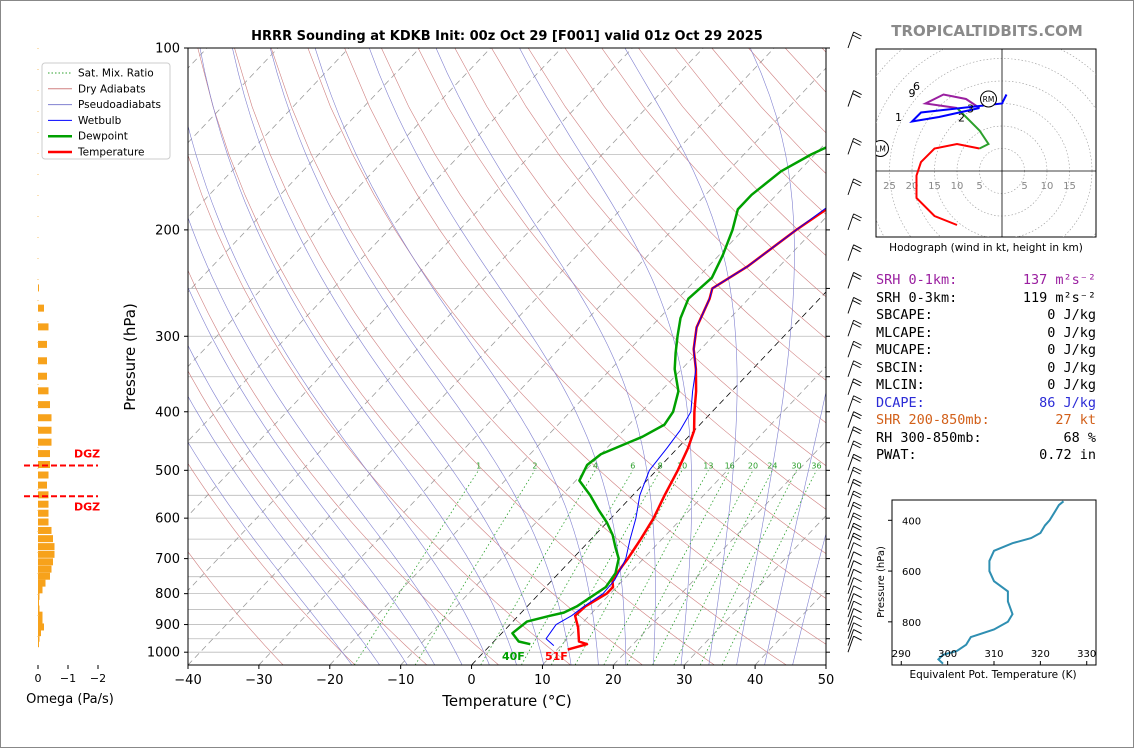 The image size is (1134, 748). I want to click on legend-label: Pseudoadiabats, so click(119, 105).